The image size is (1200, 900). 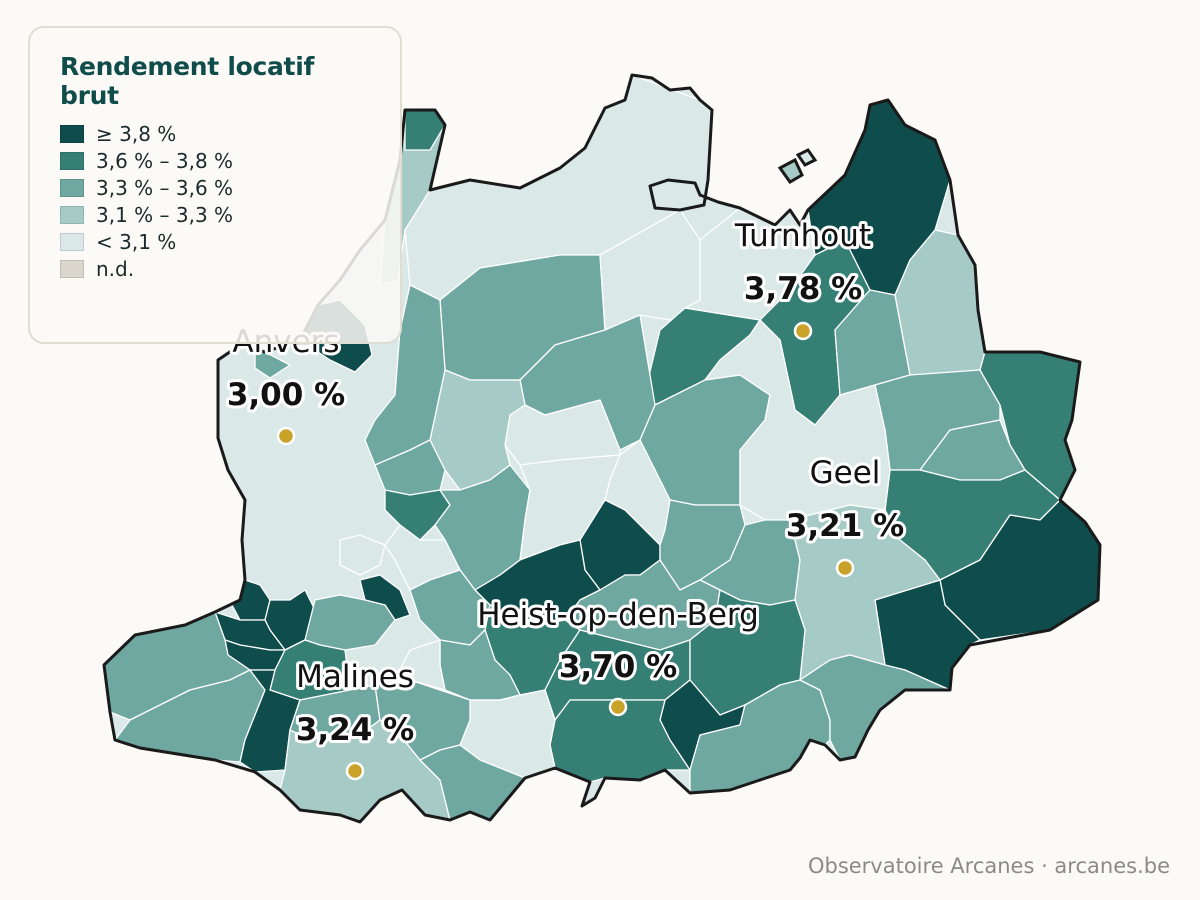 What do you see at coordinates (355, 730) in the screenshot?
I see `city-value: 3,24 %` at bounding box center [355, 730].